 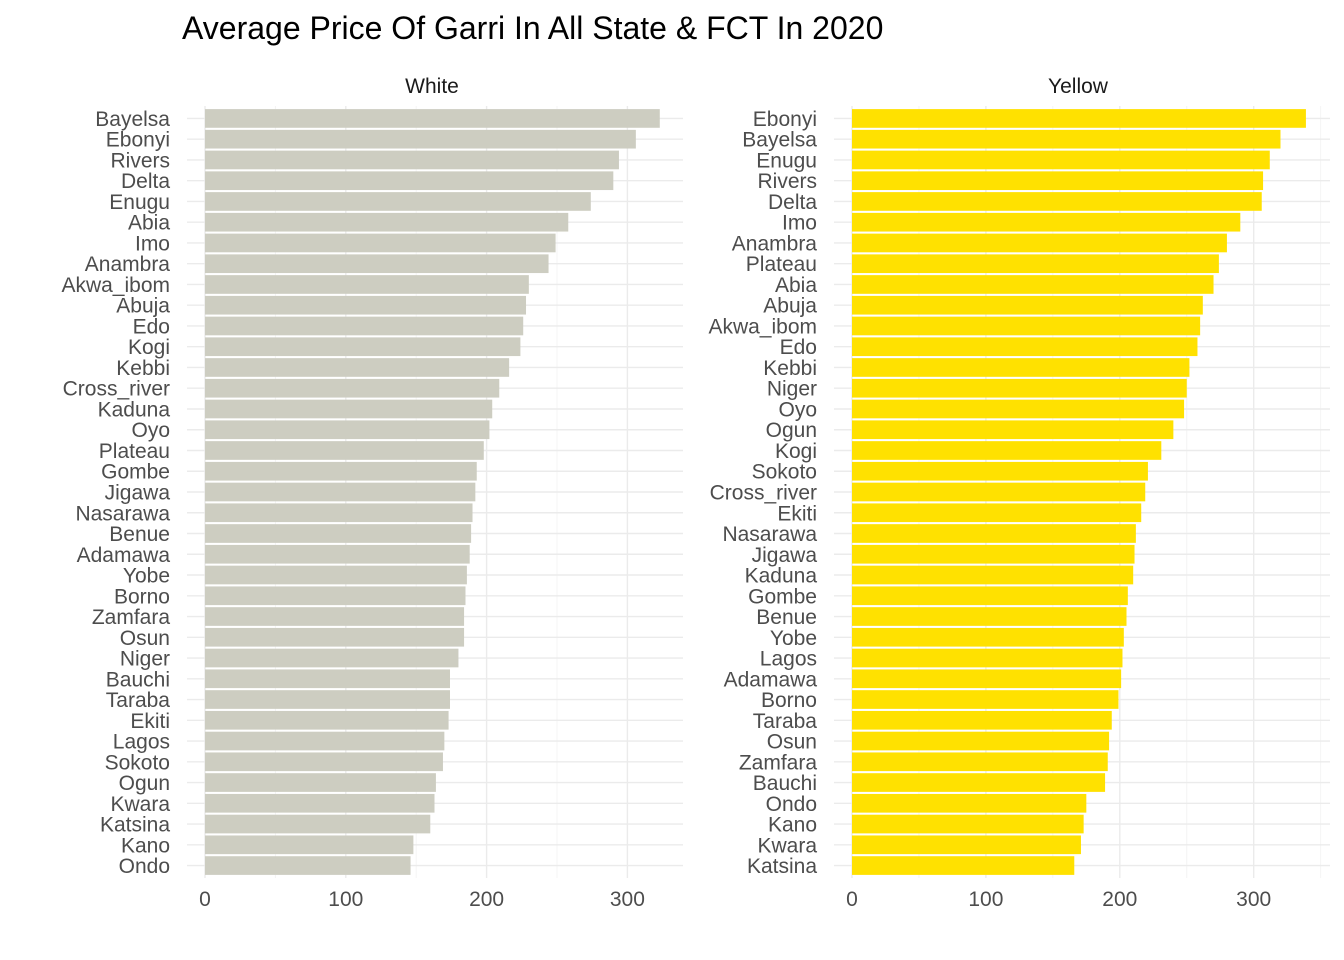 I want to click on bar-abuja, so click(x=366, y=305).